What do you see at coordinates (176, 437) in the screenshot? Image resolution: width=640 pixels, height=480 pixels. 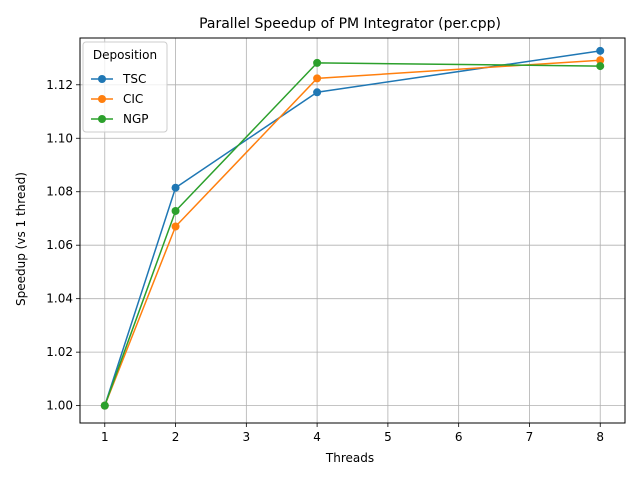 I see `x-tick-label: 2` at bounding box center [176, 437].